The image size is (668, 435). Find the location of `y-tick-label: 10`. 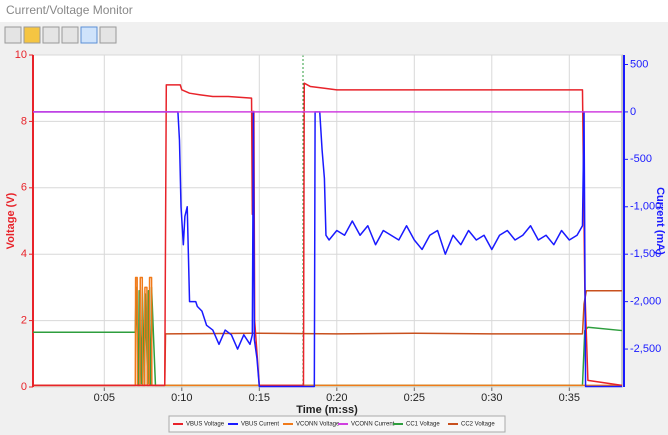

y-tick-label: 10 is located at coordinates (21, 55).